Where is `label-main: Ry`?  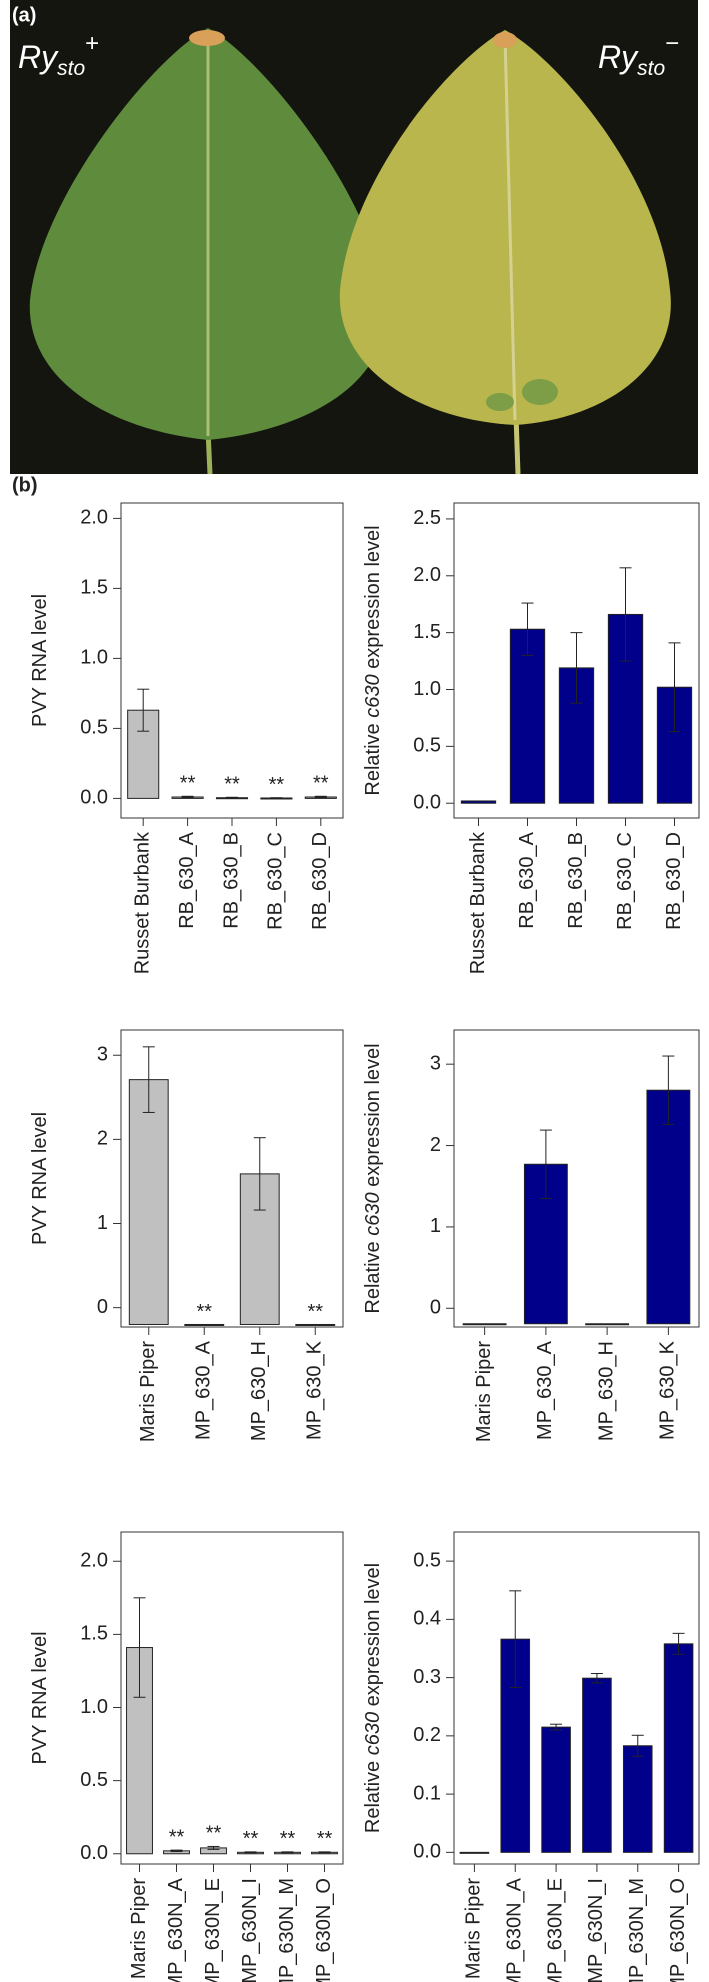 label-main: Ry is located at coordinates (618, 57).